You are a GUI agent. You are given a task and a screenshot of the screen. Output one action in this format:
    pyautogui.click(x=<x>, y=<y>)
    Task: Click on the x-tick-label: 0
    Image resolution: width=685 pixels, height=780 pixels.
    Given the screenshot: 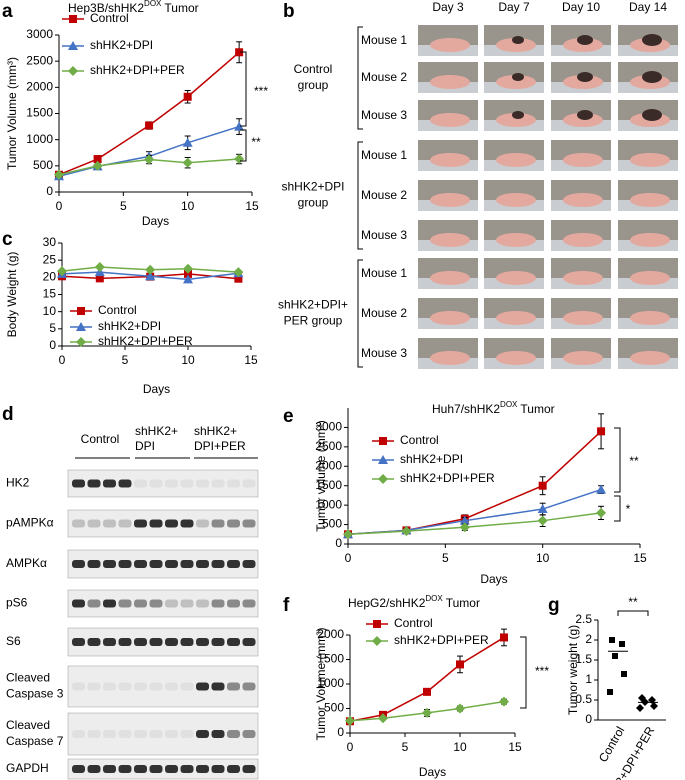 What is the action you would take?
    pyautogui.click(x=348, y=558)
    